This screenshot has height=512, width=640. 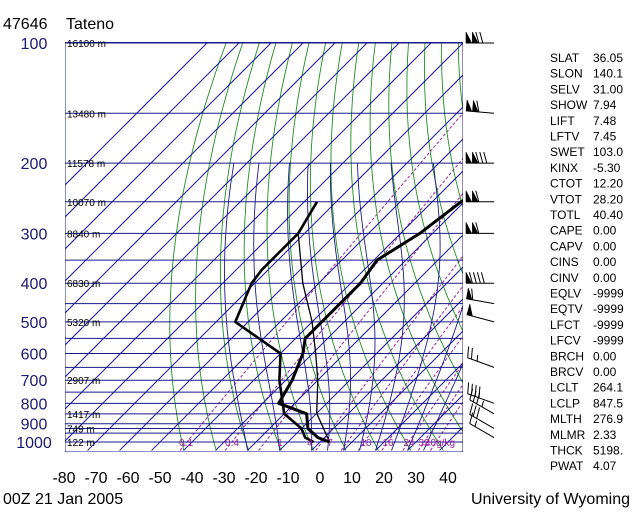 What do you see at coordinates (409, 443) in the screenshot?
I see `mixing-ratio-label: 24` at bounding box center [409, 443].